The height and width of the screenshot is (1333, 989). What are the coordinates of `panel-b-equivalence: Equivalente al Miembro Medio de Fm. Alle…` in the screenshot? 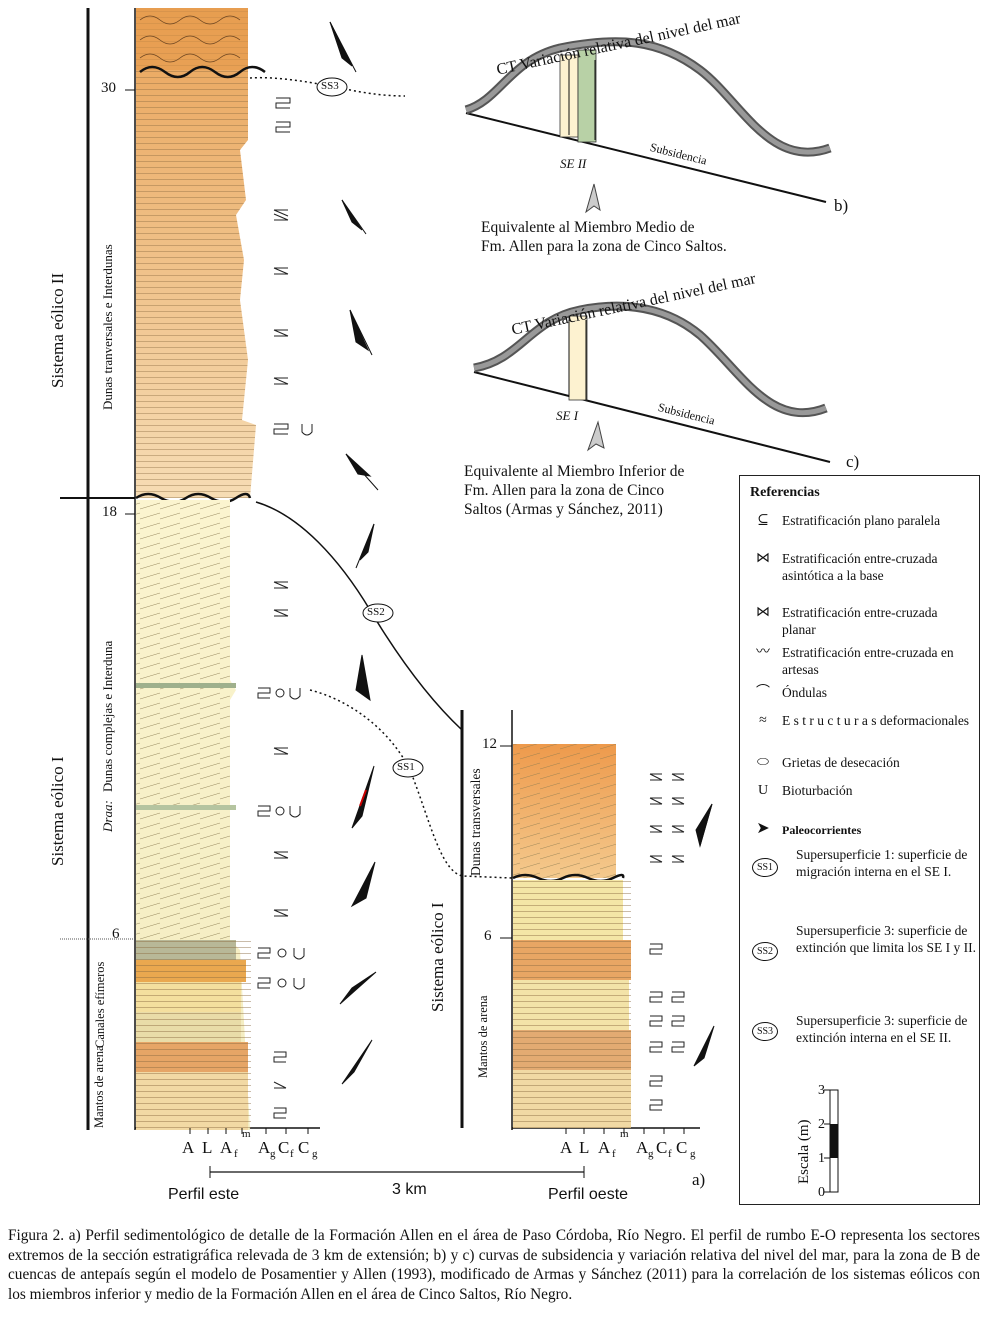 It's located at (604, 237).